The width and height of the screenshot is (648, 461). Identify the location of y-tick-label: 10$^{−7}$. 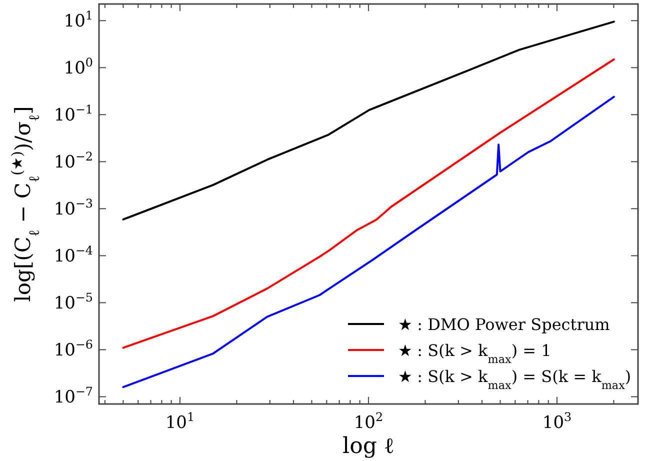
(73, 396).